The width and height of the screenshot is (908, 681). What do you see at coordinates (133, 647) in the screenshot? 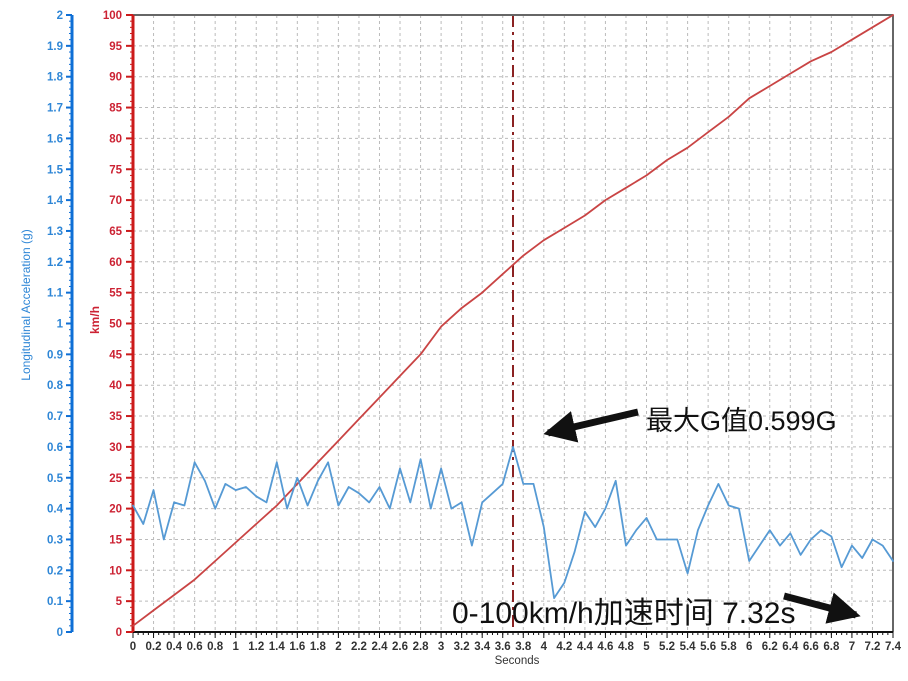
I see `x-tick-label: 0` at bounding box center [133, 647].